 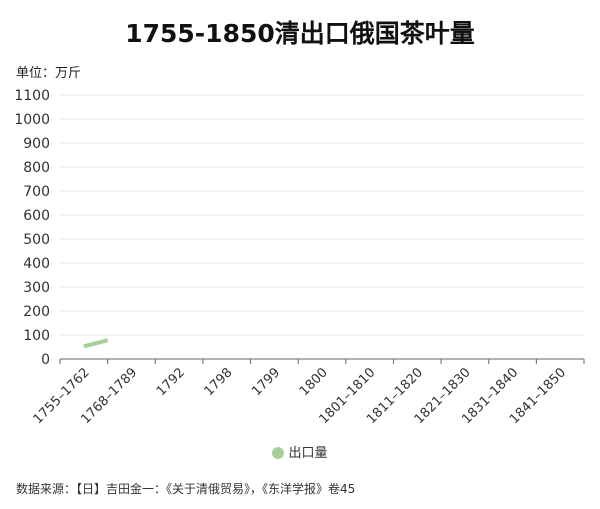 What do you see at coordinates (32, 96) in the screenshot?
I see `y-tick-label: 1100` at bounding box center [32, 96].